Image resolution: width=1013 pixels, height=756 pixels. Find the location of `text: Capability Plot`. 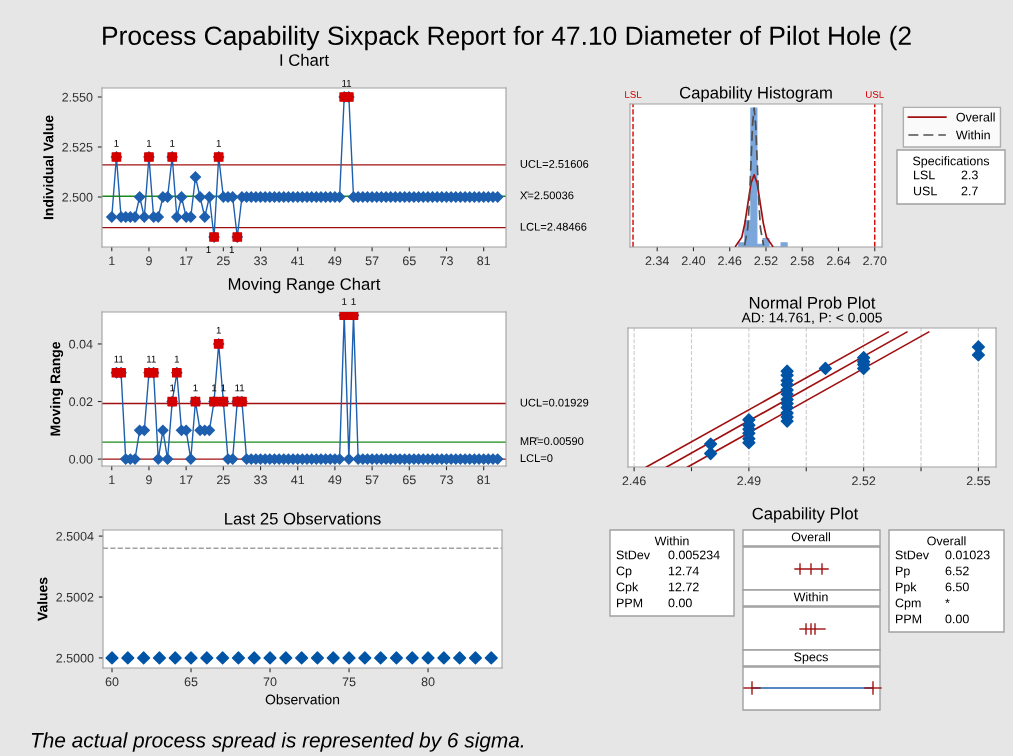

text: Capability Plot is located at coordinates (805, 515).